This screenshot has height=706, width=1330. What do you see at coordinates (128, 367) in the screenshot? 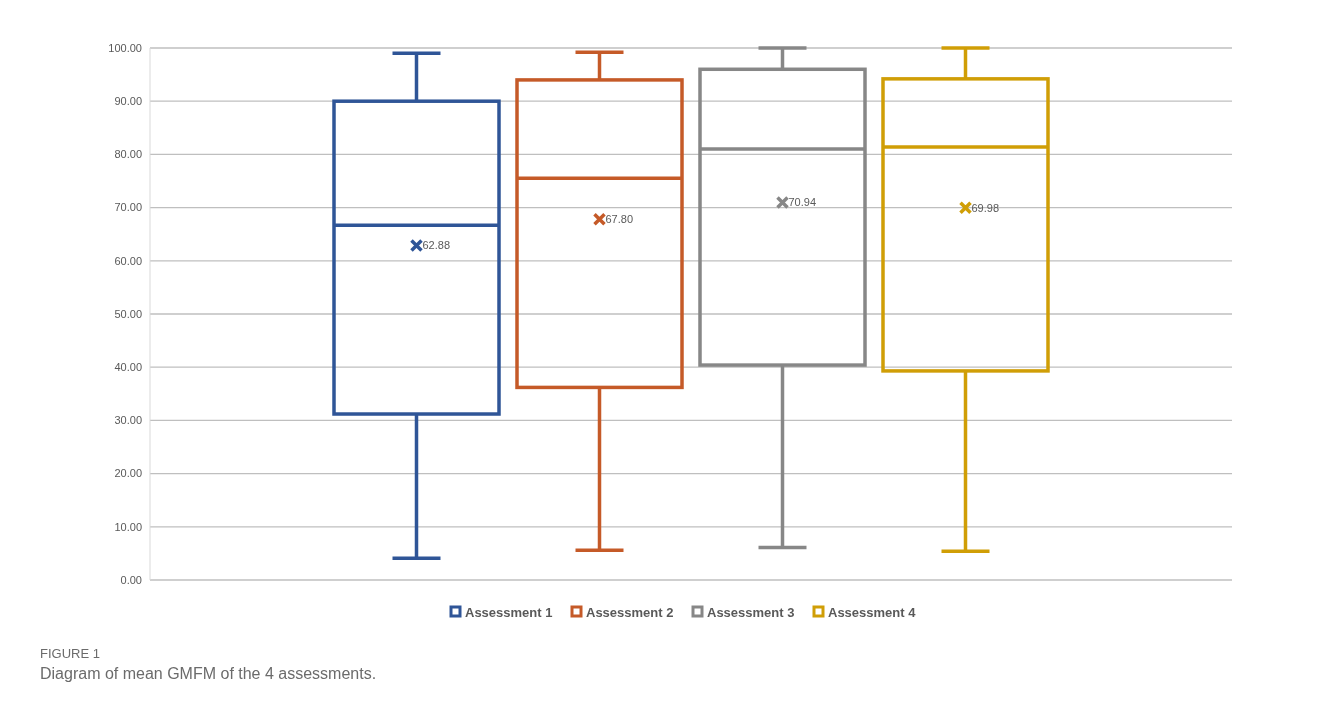
I see `y-tick-label: 40.00` at bounding box center [128, 367].